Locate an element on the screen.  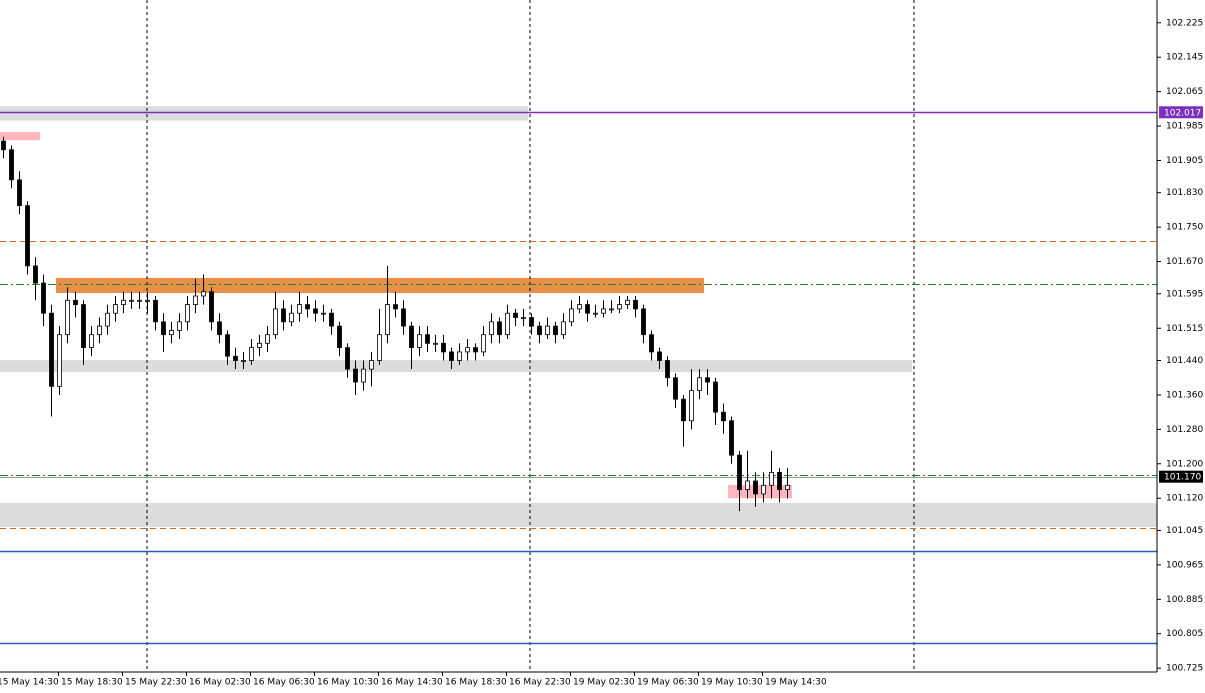
x-tick-label: 19 May 06:30 is located at coordinates (668, 683).